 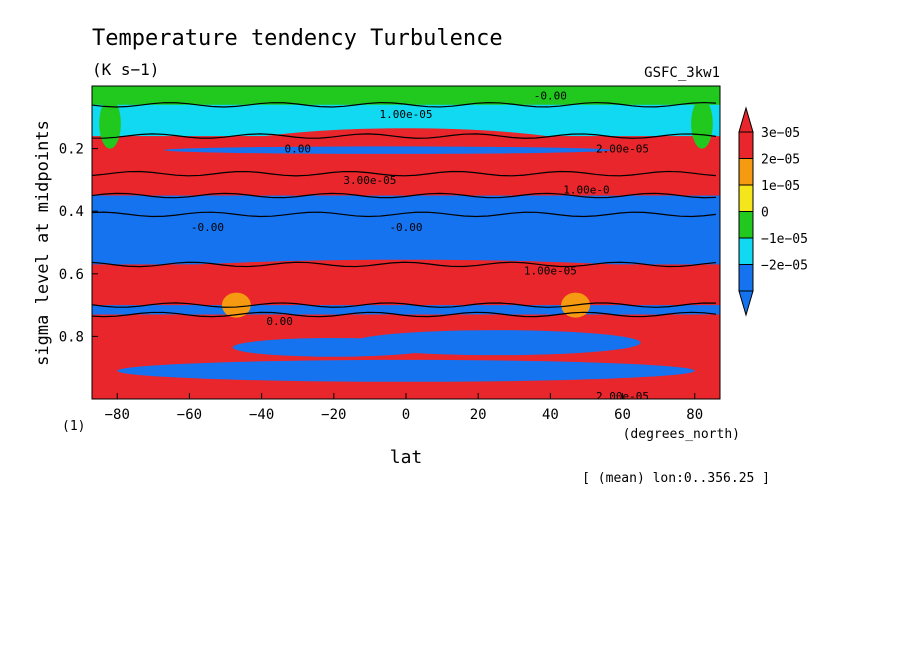 I want to click on x-tick-label: −20, so click(x=333, y=415).